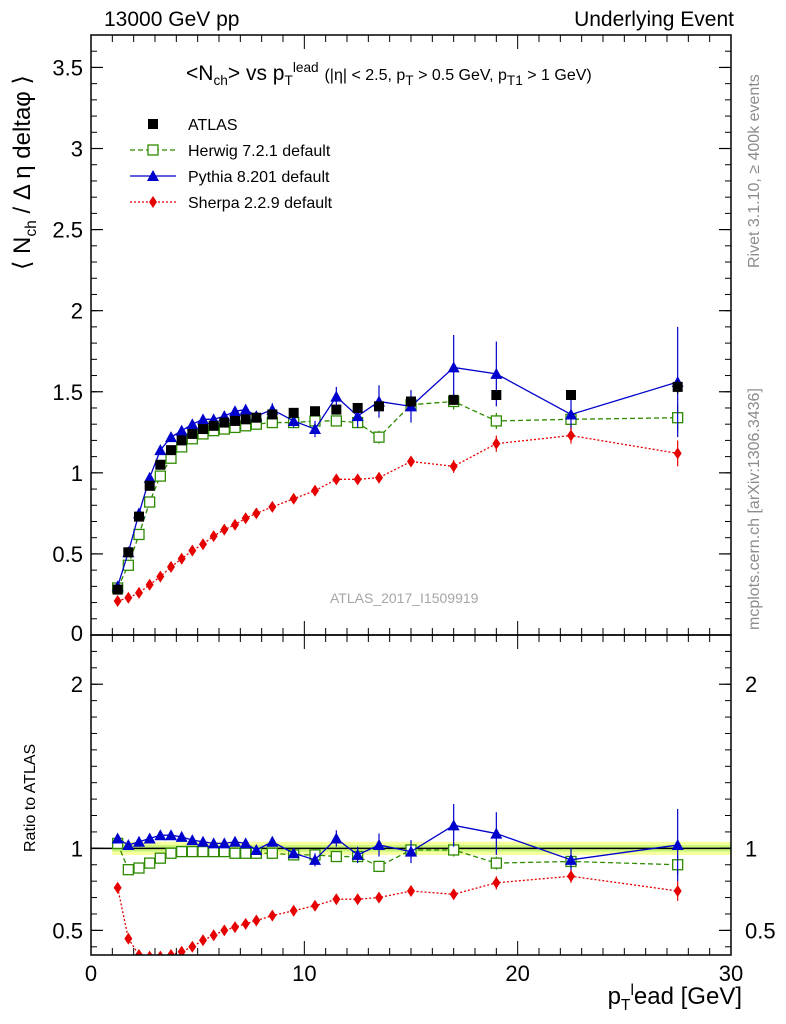  I want to click on x-tick-label: 20, so click(517, 973).